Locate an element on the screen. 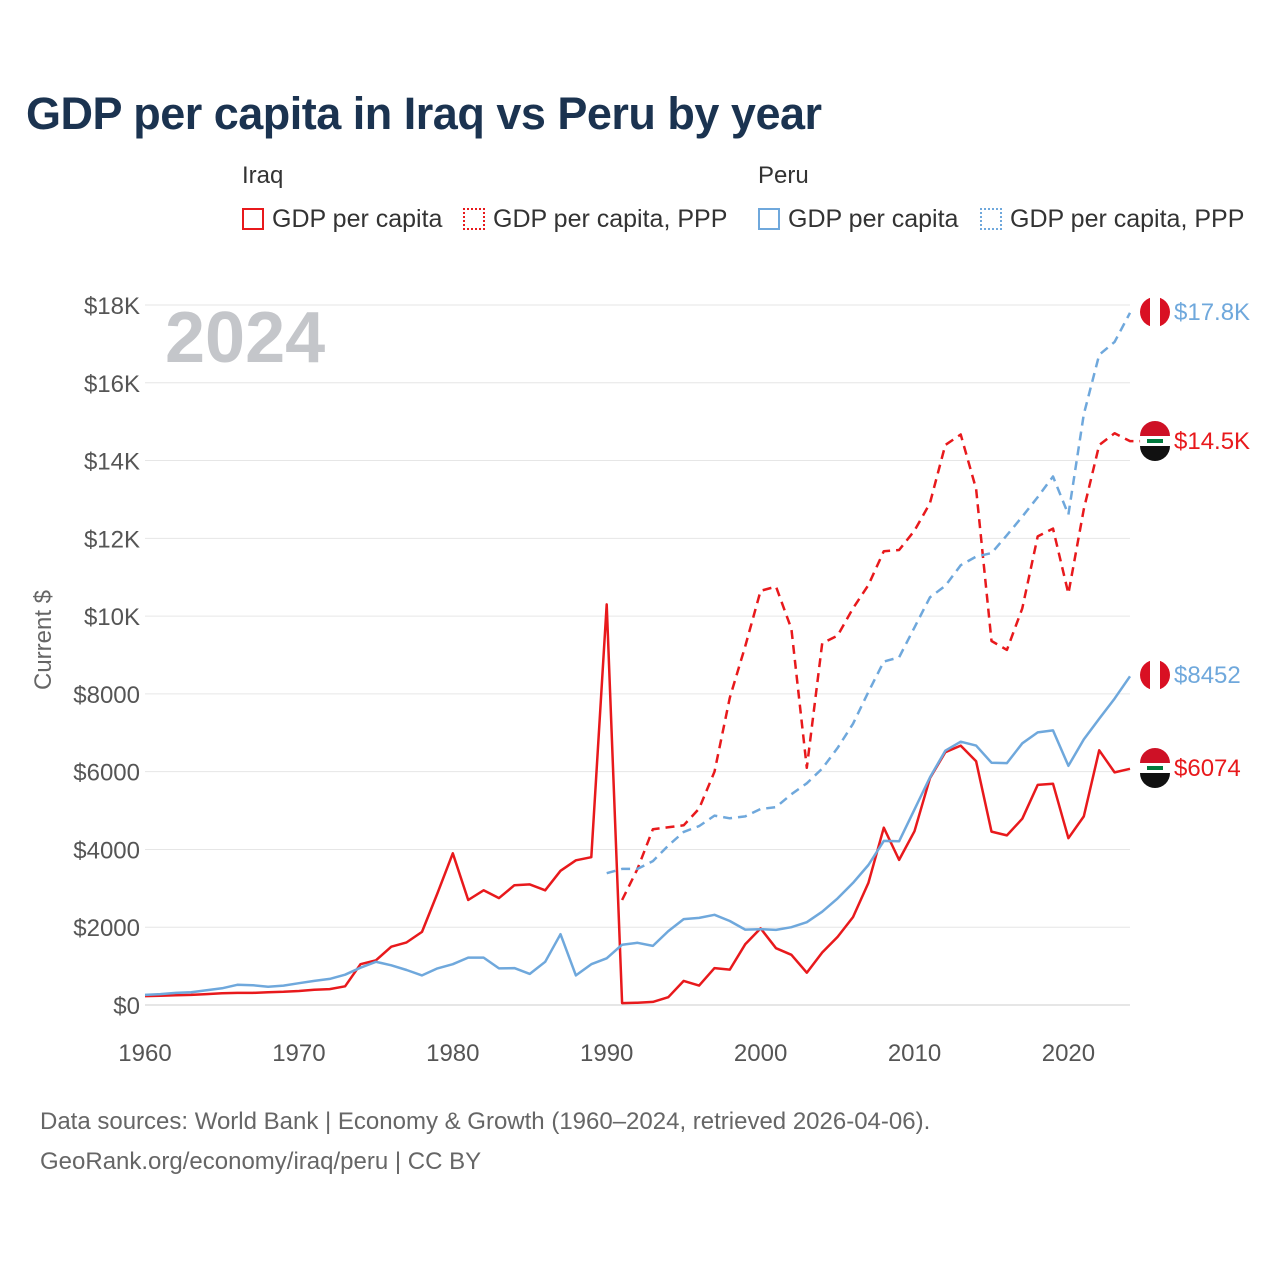 Image resolution: width=1280 pixels, height=1280 pixels. y-tick-label: $0 is located at coordinates (126, 1006).